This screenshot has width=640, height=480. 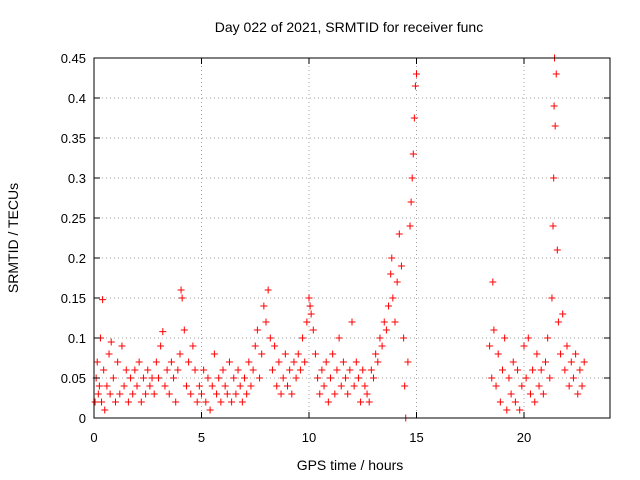 What do you see at coordinates (73, 378) in the screenshot?
I see `y-tick-label: 0.05` at bounding box center [73, 378].